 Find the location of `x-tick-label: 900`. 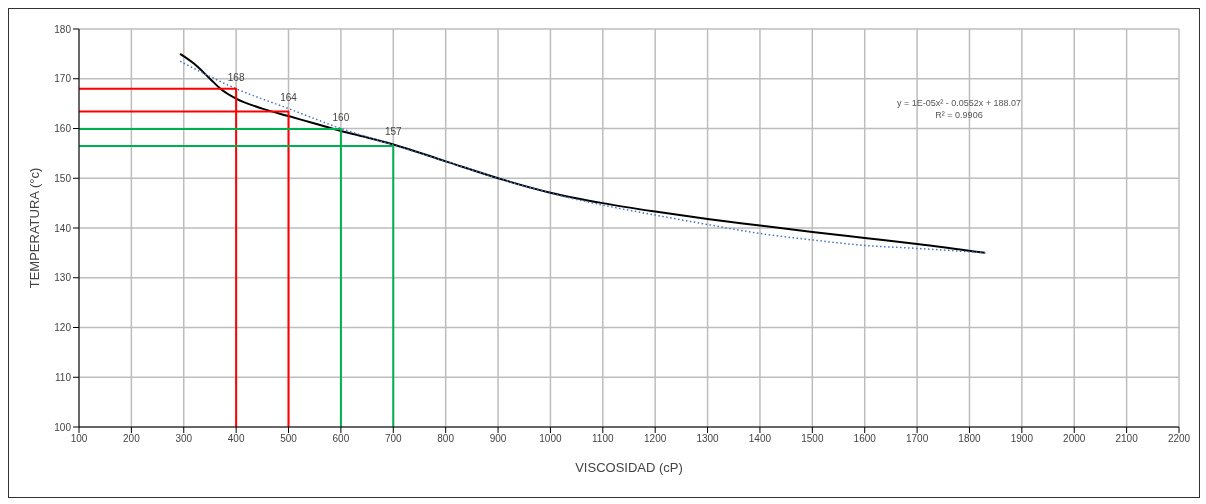

x-tick-label: 900 is located at coordinates (498, 439).